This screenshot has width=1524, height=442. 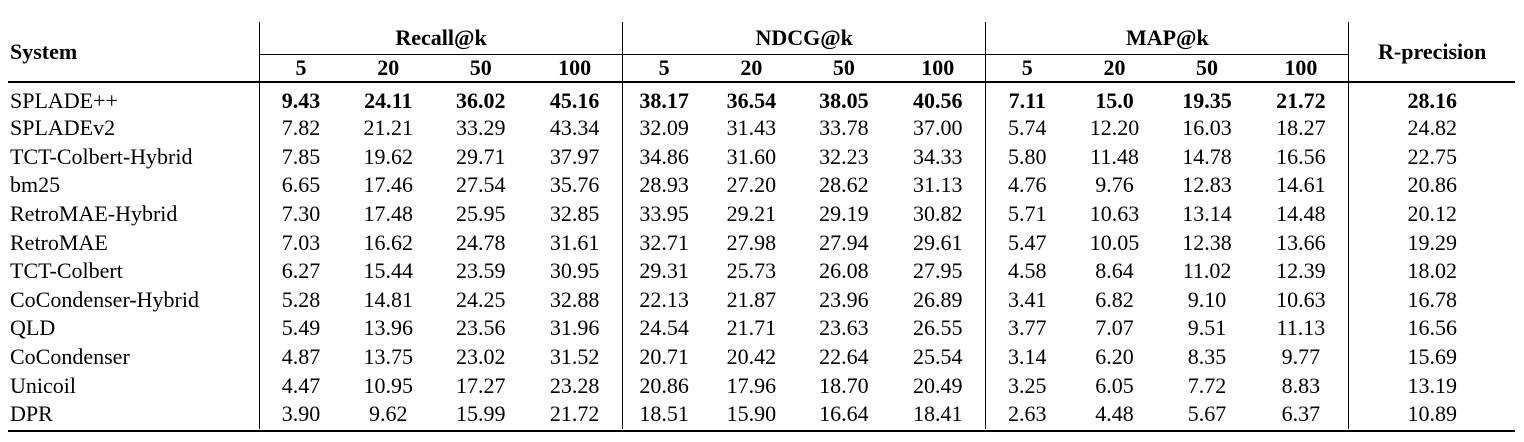 What do you see at coordinates (94, 214) in the screenshot?
I see `system-name-cell: RetroMAE-Hybrid` at bounding box center [94, 214].